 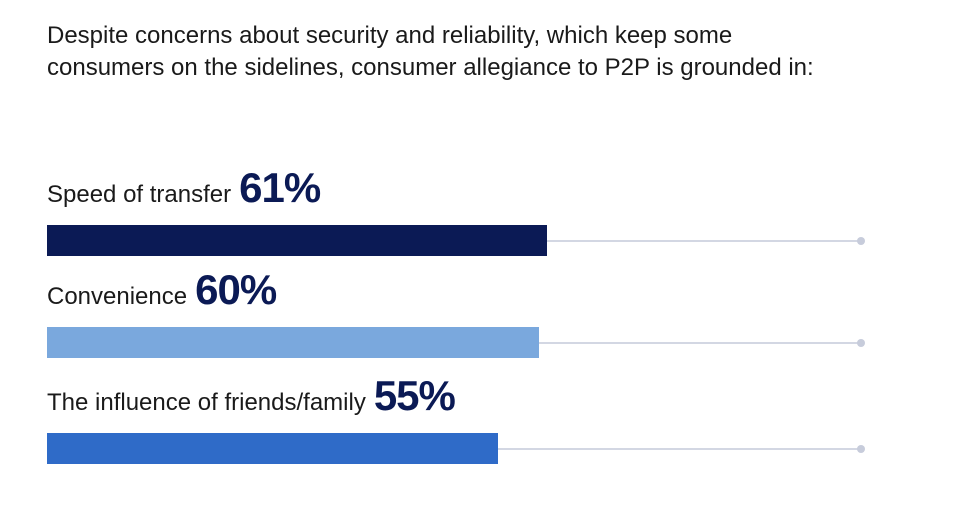 I want to click on bar-label-line: Speed of transfer 61%, so click(x=184, y=188).